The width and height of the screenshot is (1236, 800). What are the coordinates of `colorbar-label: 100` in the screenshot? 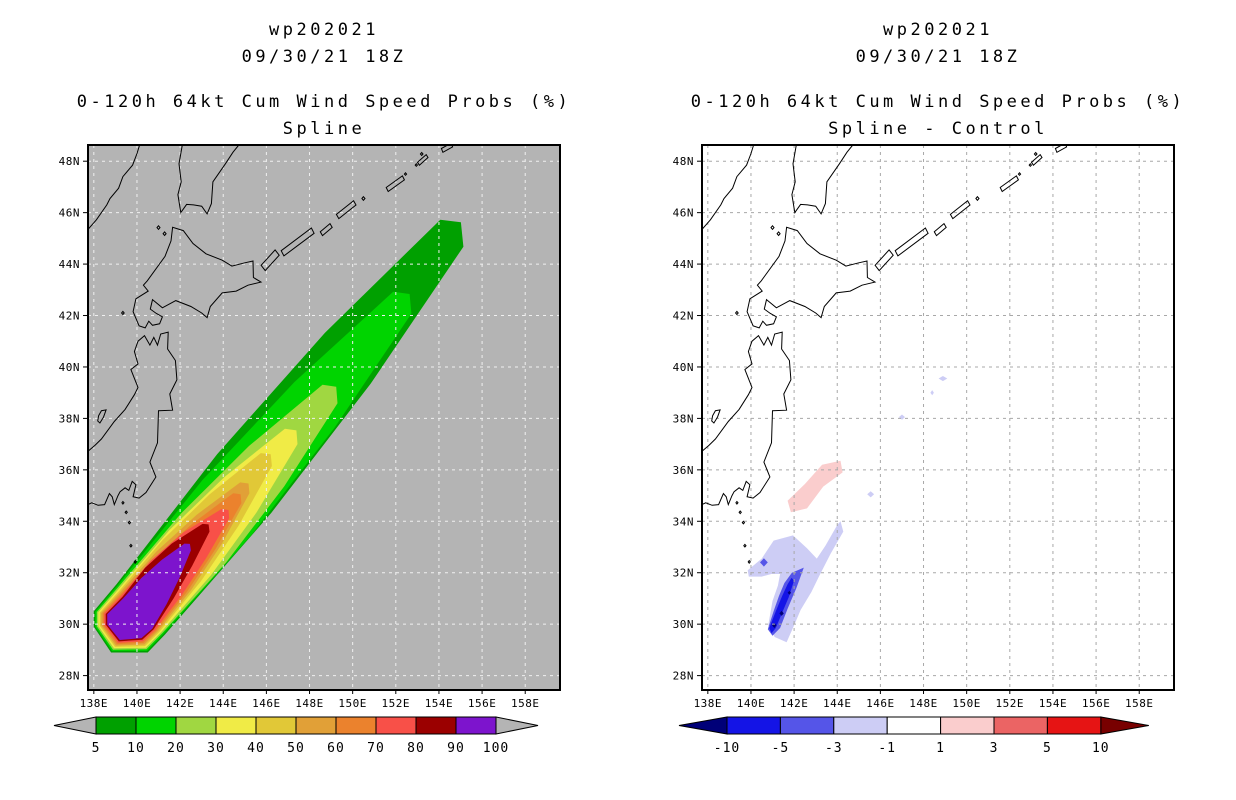 It's located at (496, 748).